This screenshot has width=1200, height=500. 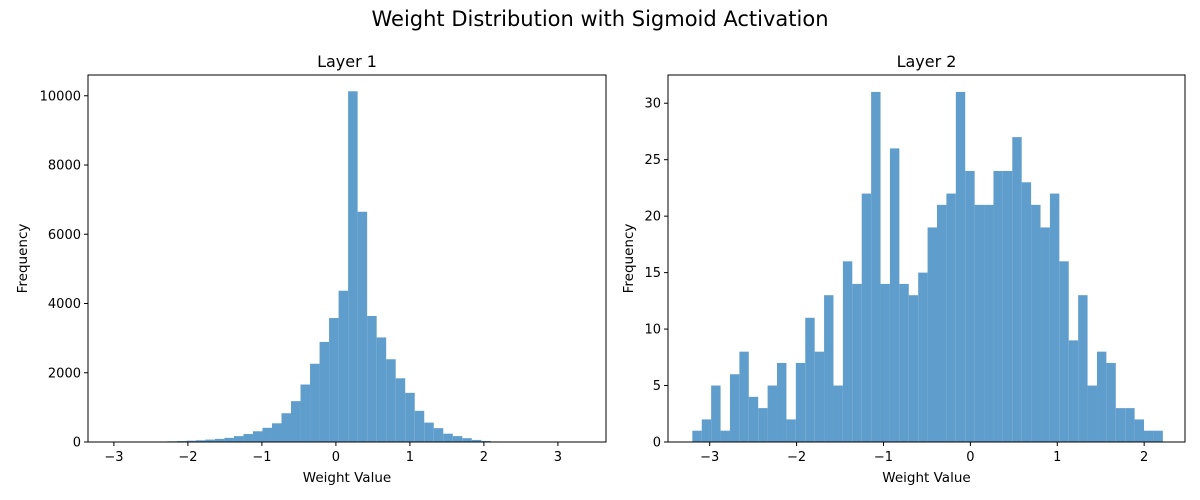 What do you see at coordinates (64, 373) in the screenshot?
I see `y-tick-label: 2000` at bounding box center [64, 373].